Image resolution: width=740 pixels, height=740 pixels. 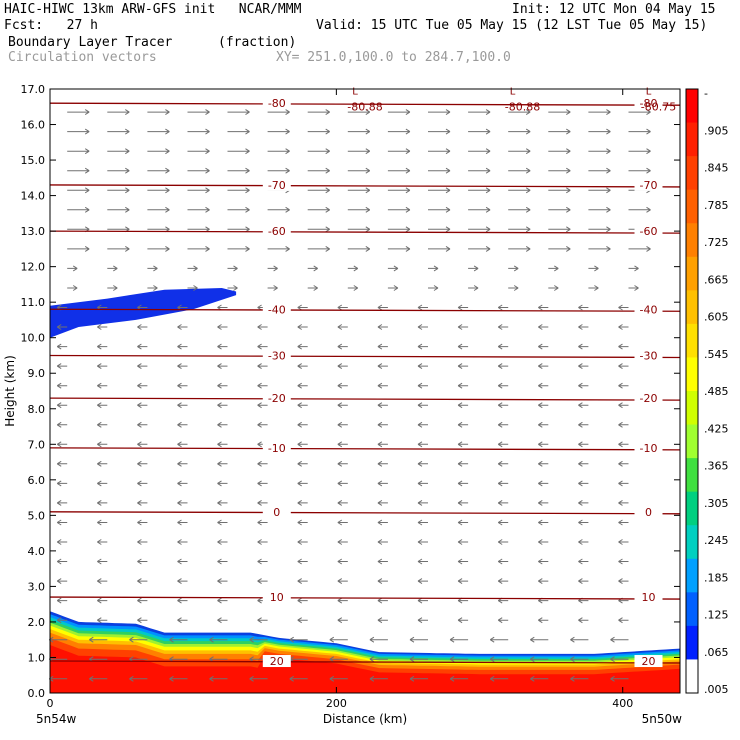 What do you see at coordinates (393, 57) in the screenshot?
I see `xy-range: XY= 251.0,100.0 to 284.7,100.0` at bounding box center [393, 57].